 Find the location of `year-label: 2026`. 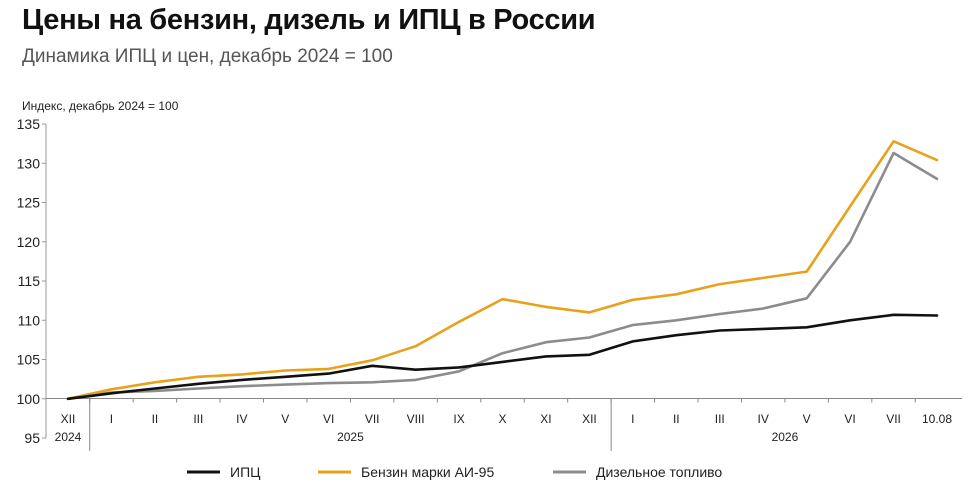

year-label: 2026 is located at coordinates (785, 437).